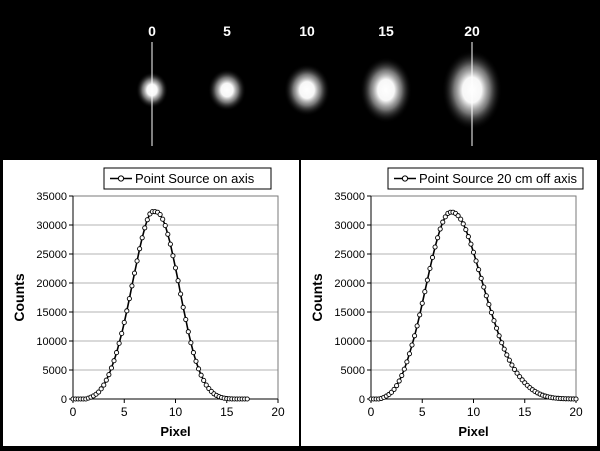 The image size is (600, 451). Describe the element at coordinates (472, 31) in the screenshot. I see `spot-label: 20` at that location.